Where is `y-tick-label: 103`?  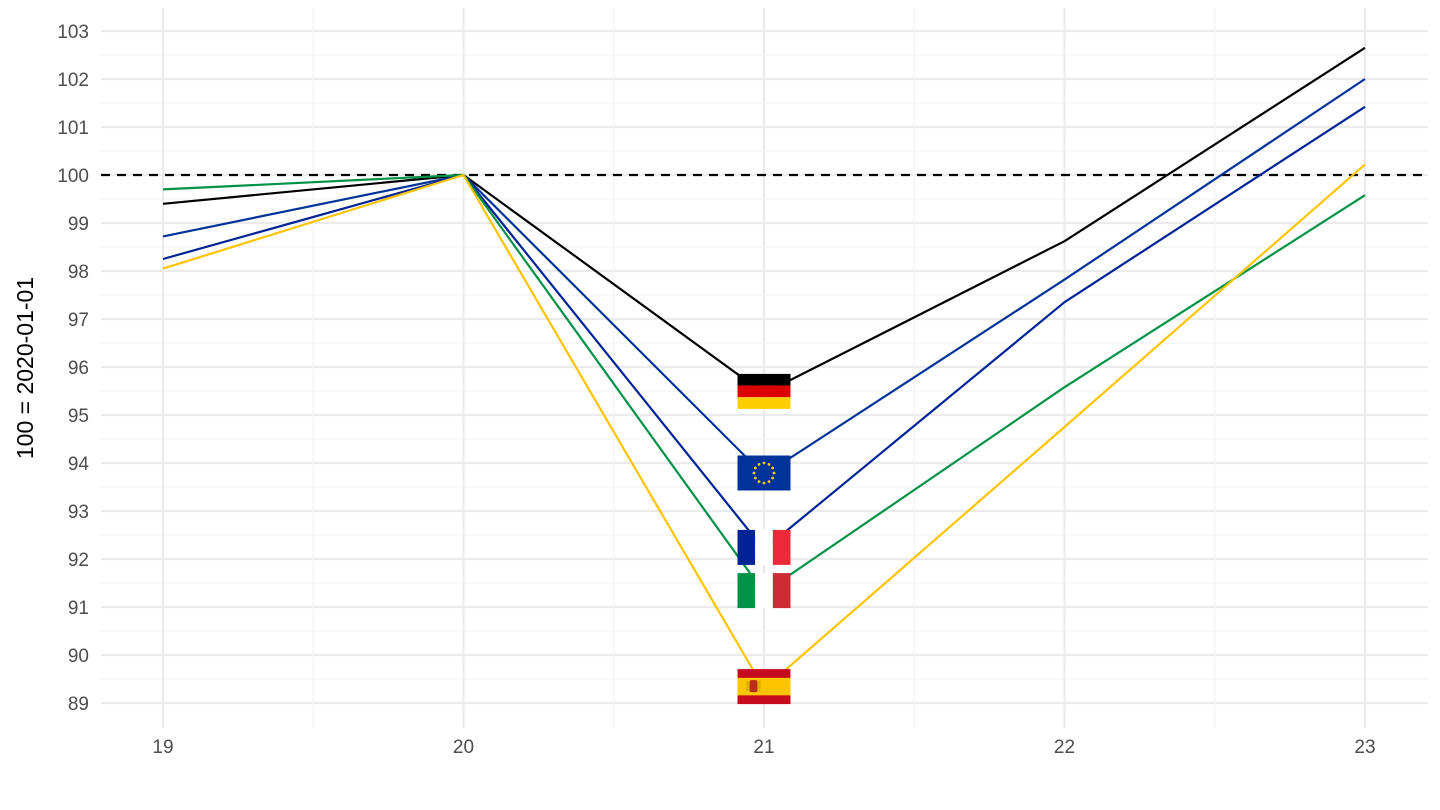
y-tick-label: 103 is located at coordinates (73, 32).